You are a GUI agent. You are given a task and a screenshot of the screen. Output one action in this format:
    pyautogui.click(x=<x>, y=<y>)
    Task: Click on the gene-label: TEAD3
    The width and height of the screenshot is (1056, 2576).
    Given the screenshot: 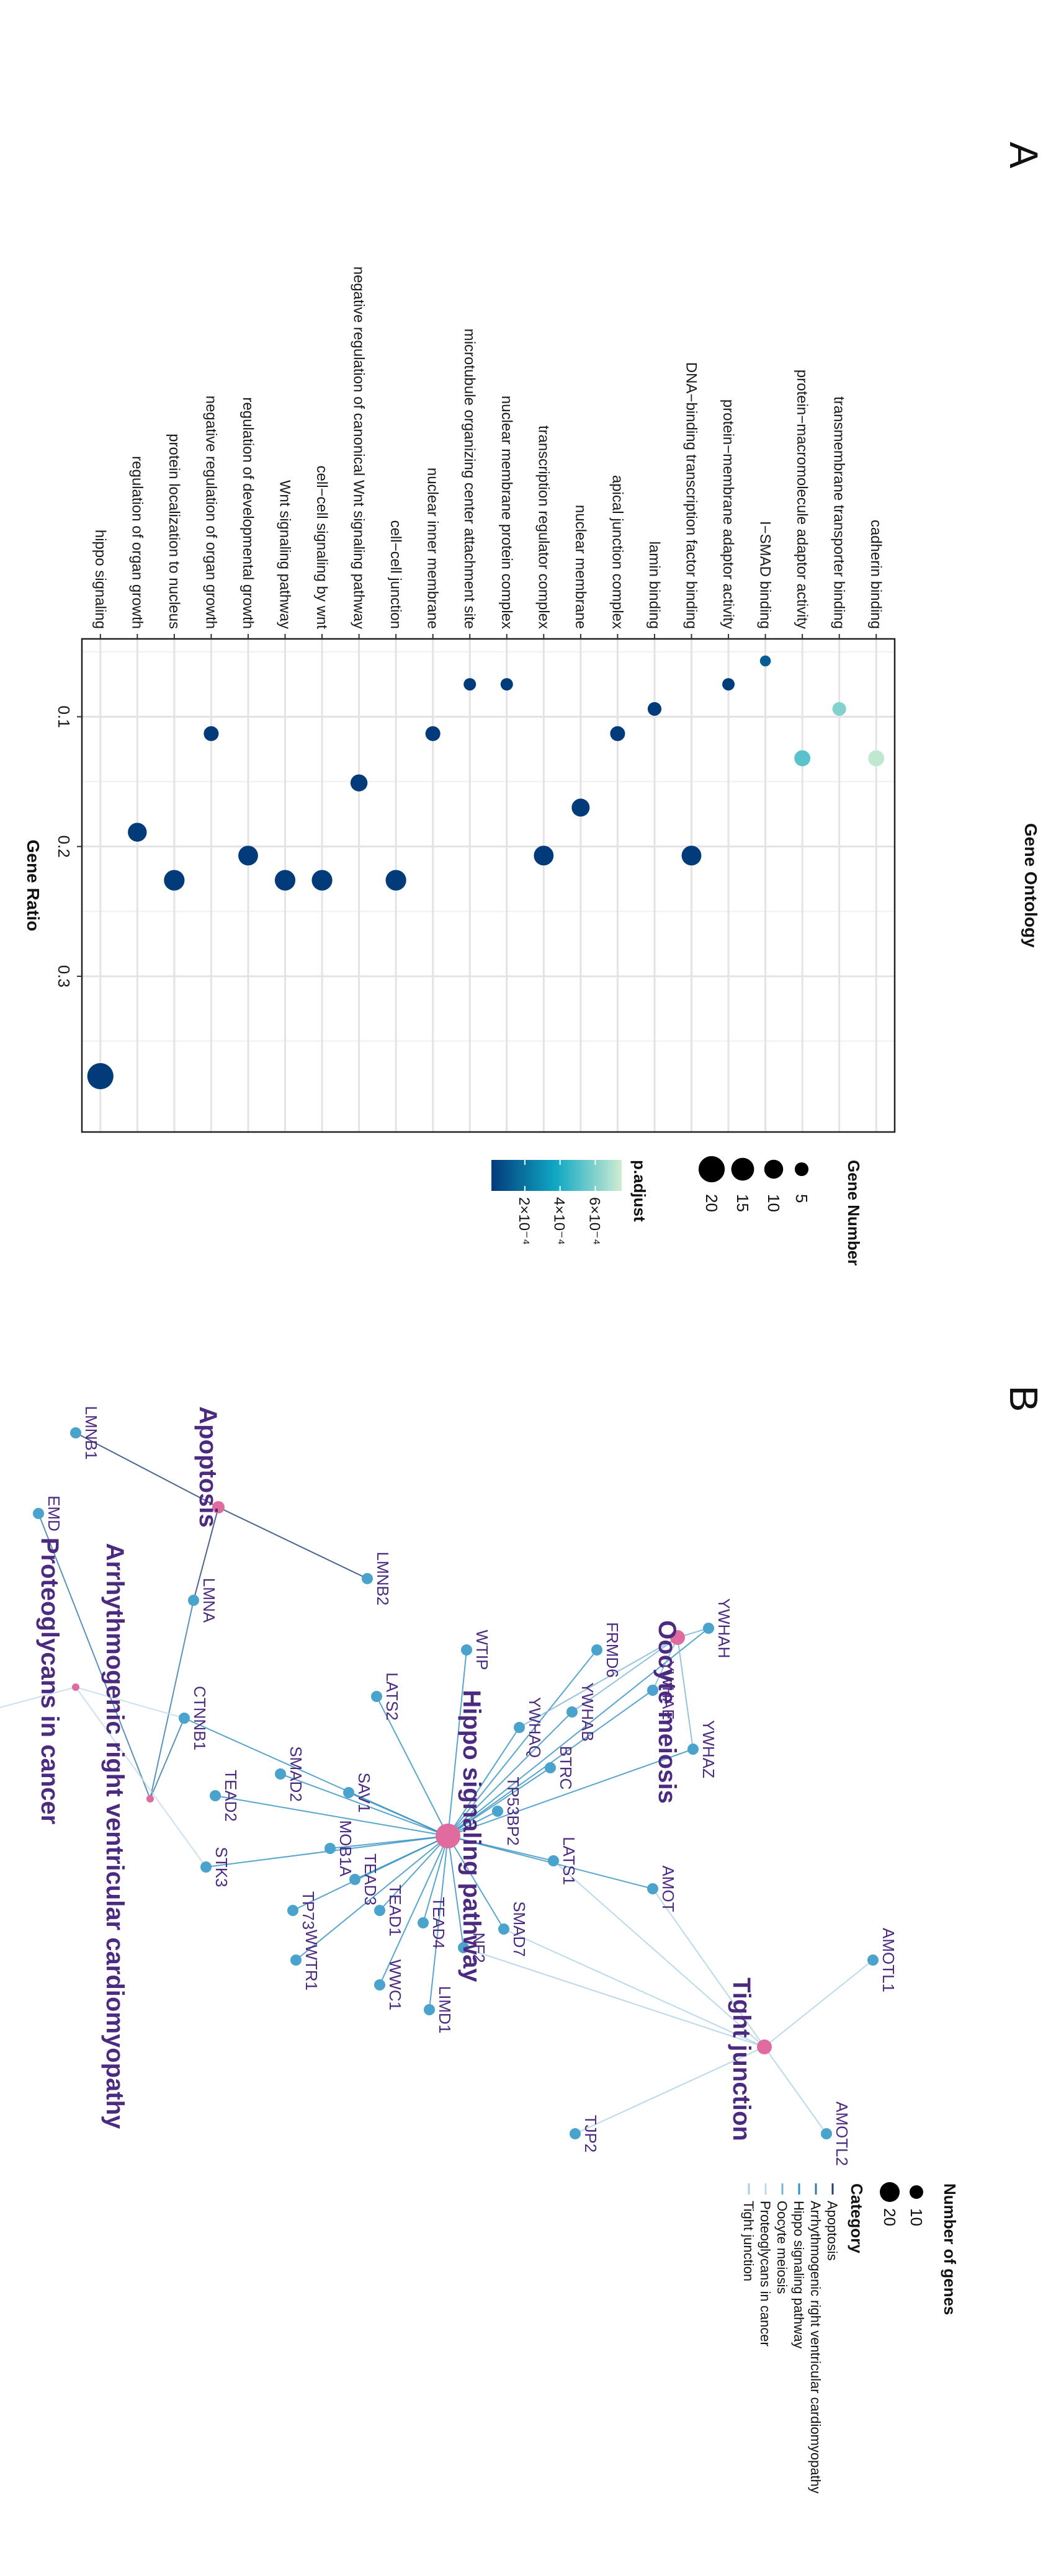 What is the action you would take?
    pyautogui.click(x=371, y=1879)
    